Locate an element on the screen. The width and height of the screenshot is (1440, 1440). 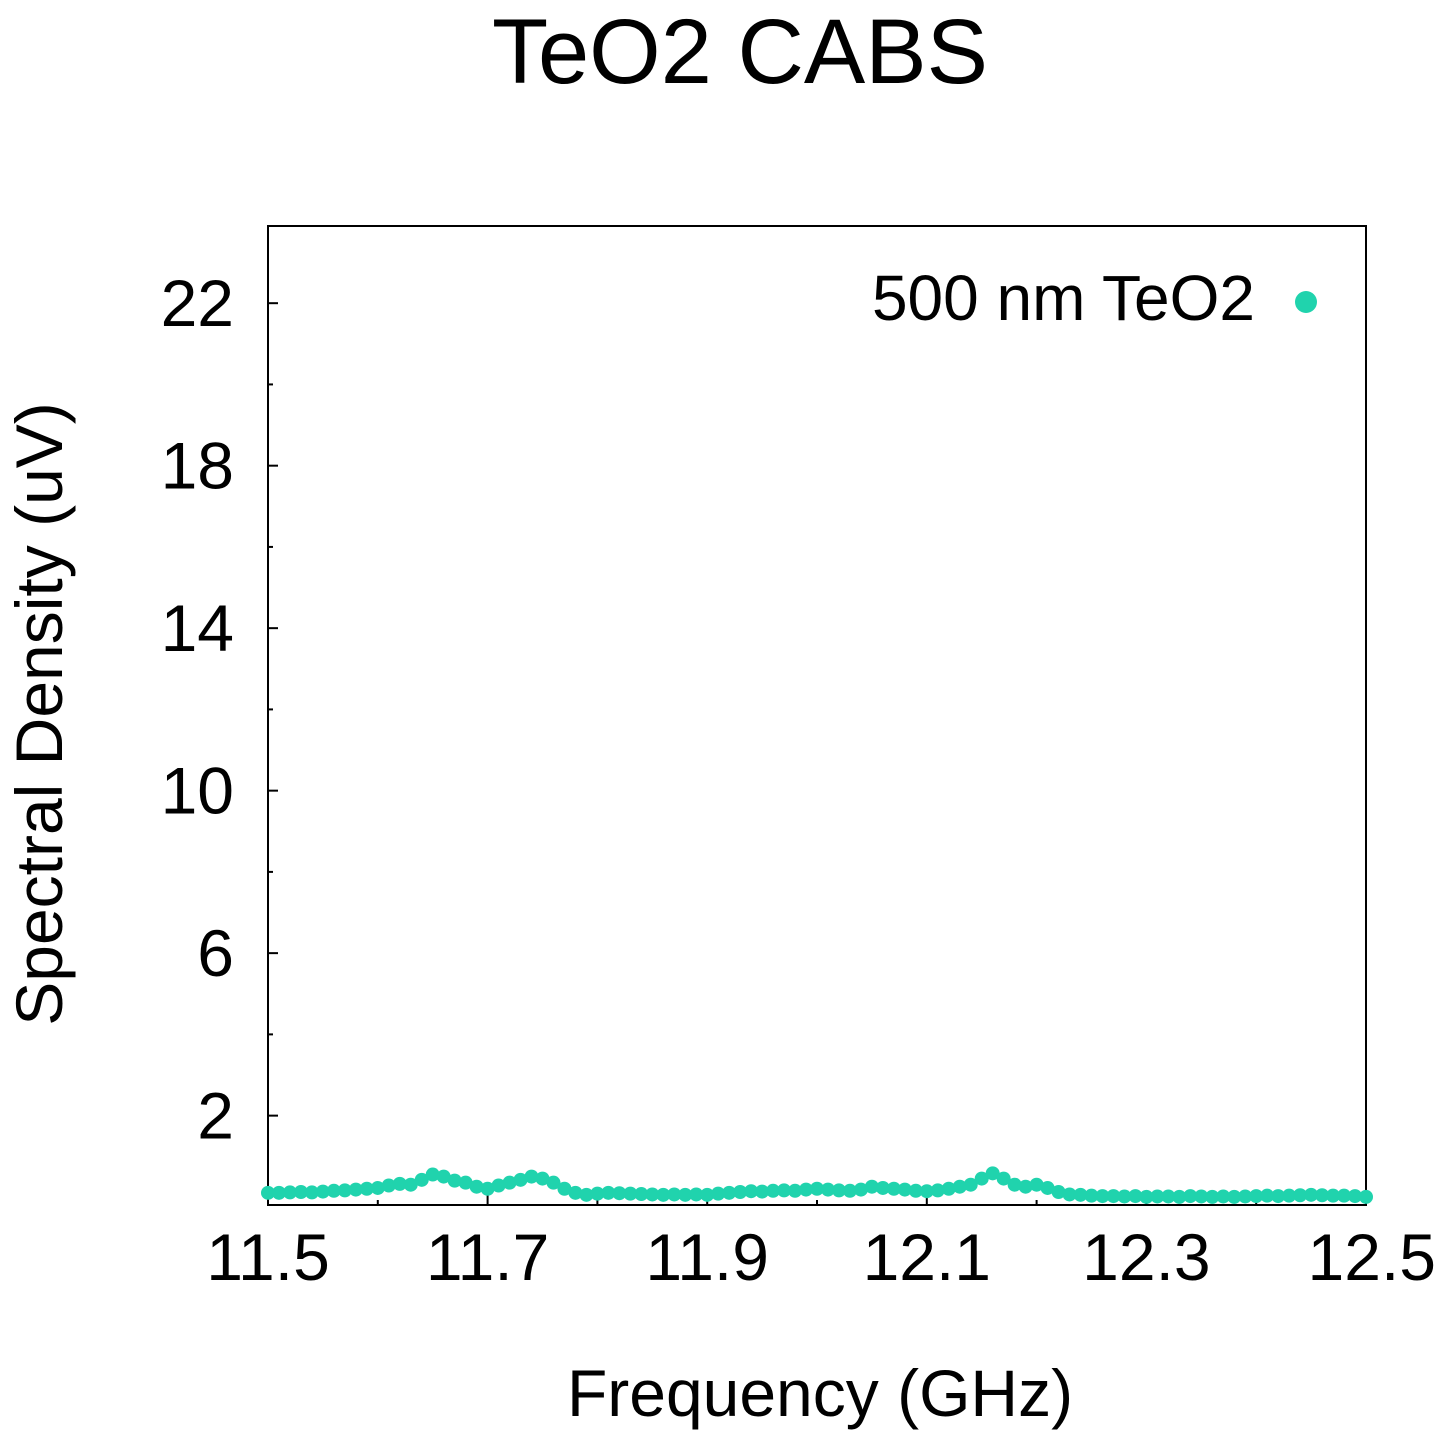
series-500nm-teo2 is located at coordinates (817, 1185).